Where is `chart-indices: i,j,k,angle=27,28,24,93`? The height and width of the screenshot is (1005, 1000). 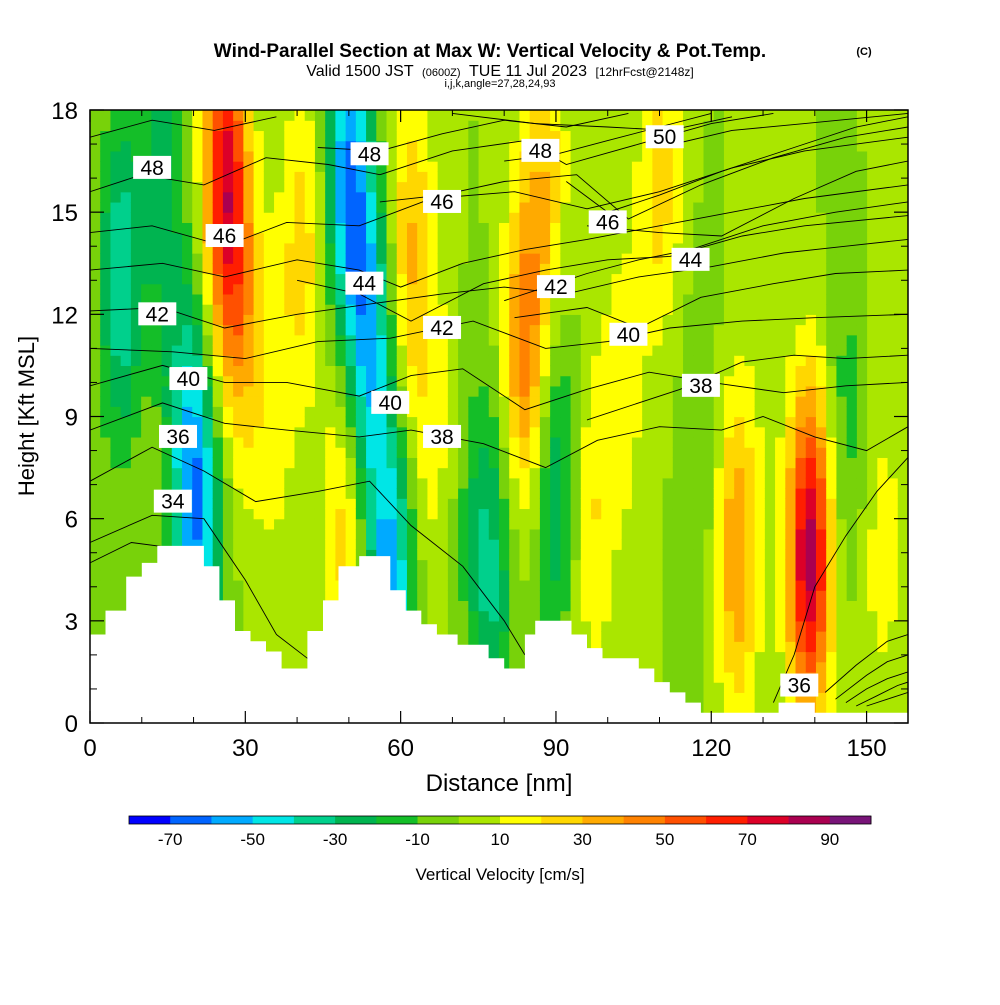
chart-indices: i,j,k,angle=27,28,24,93 is located at coordinates (499, 84).